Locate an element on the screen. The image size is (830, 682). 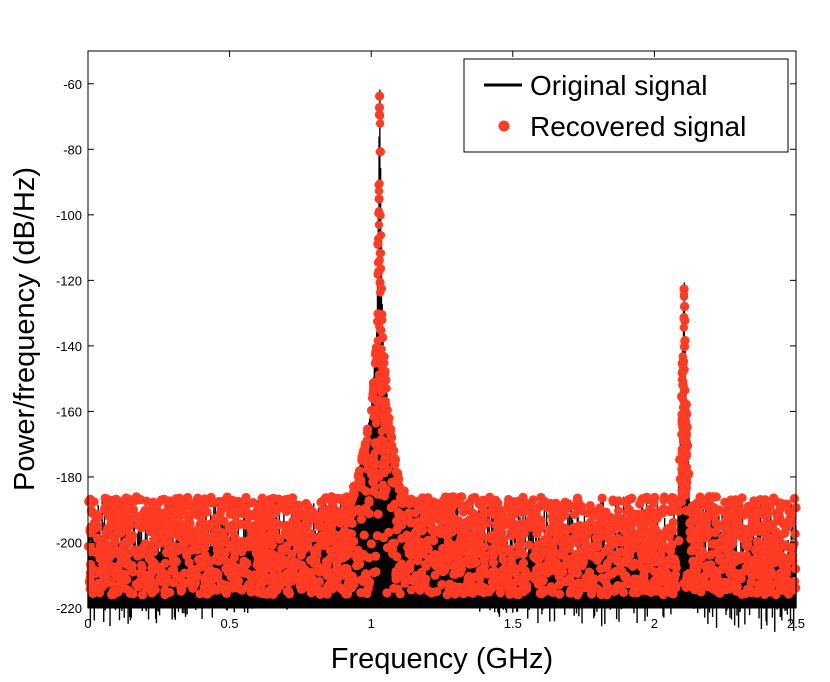
y-tick-label: -200 is located at coordinates (69, 542).